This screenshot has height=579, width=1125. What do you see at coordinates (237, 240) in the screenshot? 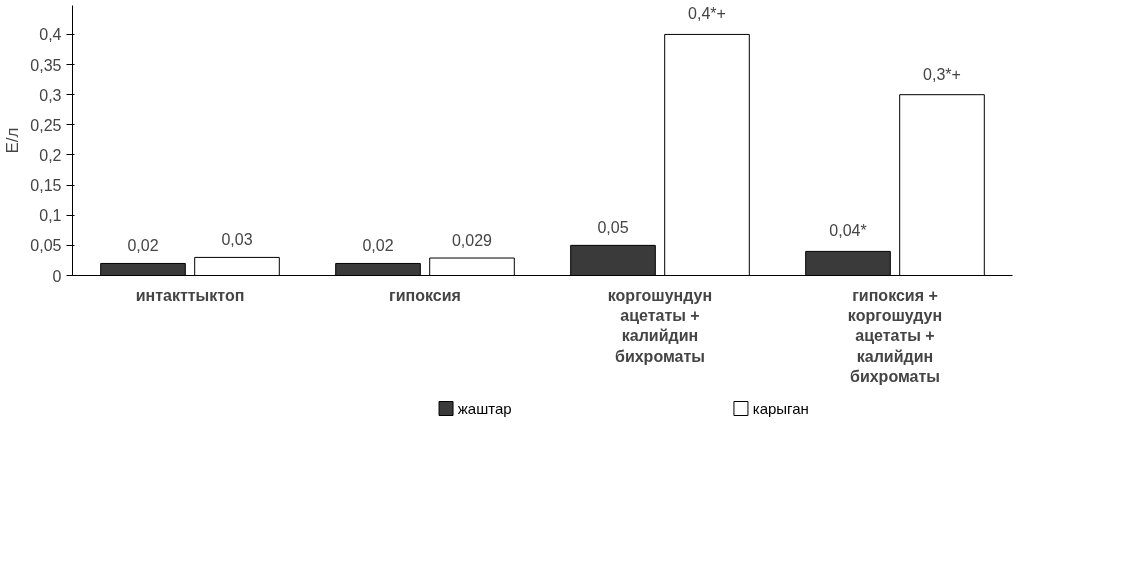
I see `data-label: 0,03` at bounding box center [237, 240].